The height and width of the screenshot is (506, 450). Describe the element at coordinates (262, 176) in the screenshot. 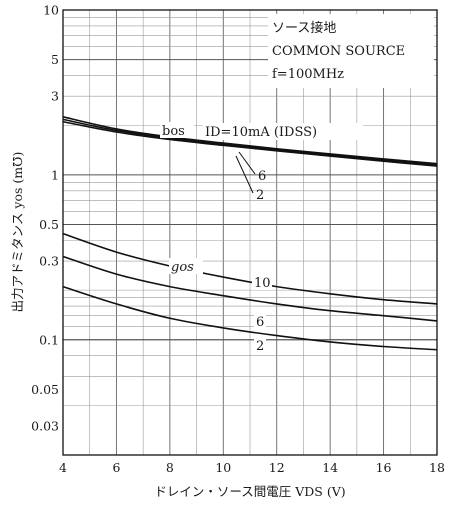

I see `bos-6-label: 6` at that location.